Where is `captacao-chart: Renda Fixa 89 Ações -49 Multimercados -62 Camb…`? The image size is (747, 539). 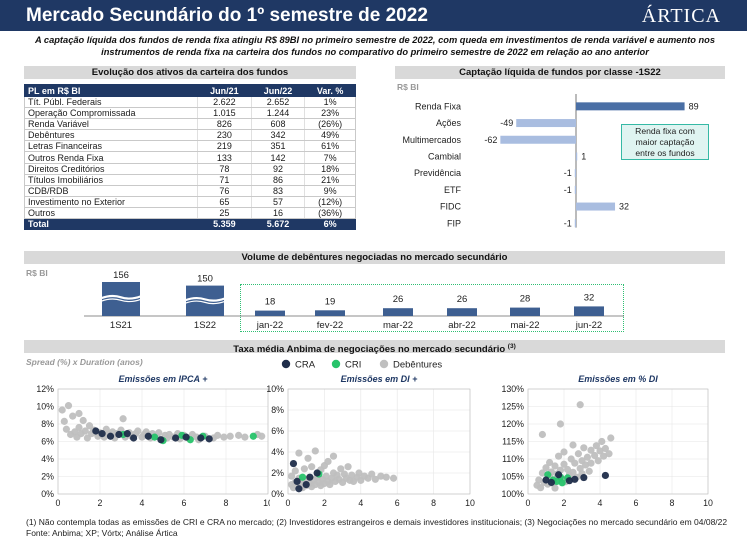
captacao-chart: Renda Fixa 89 Ações -49 Multimercados -62 Camb… is located at coordinates (550, 161).